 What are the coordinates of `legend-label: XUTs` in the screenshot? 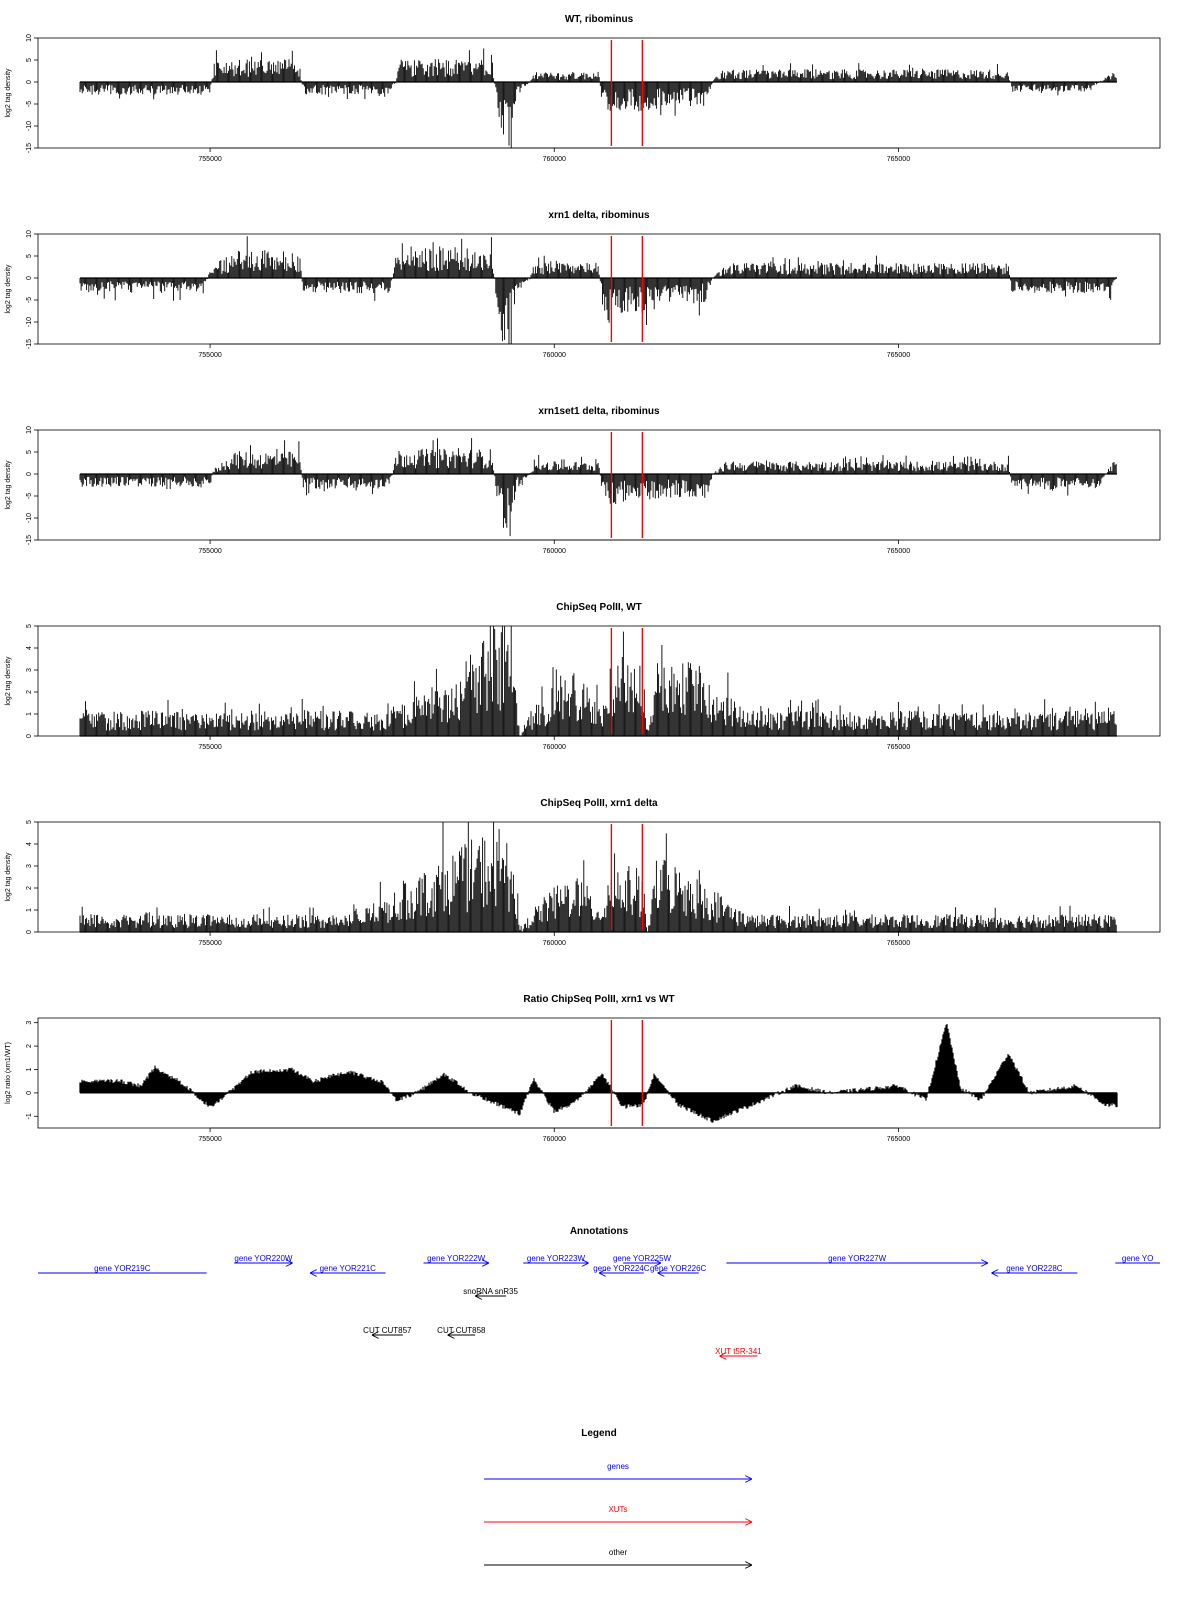 It's located at (617, 1509).